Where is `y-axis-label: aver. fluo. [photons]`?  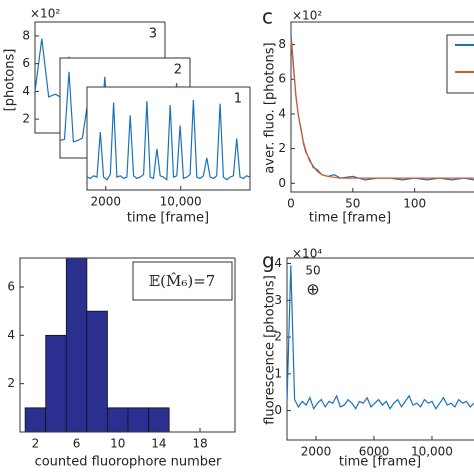 y-axis-label: aver. fluo. [photons] is located at coordinates (270, 107).